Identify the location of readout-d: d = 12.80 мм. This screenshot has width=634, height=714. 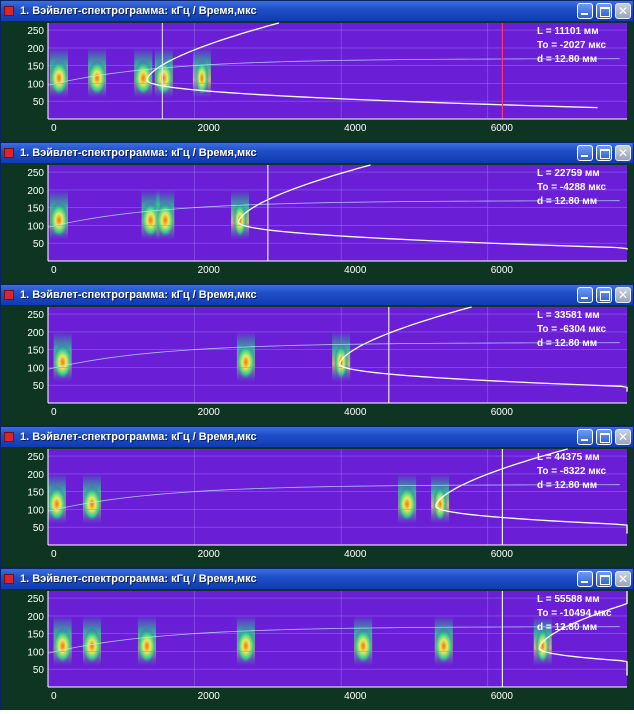
(567, 201).